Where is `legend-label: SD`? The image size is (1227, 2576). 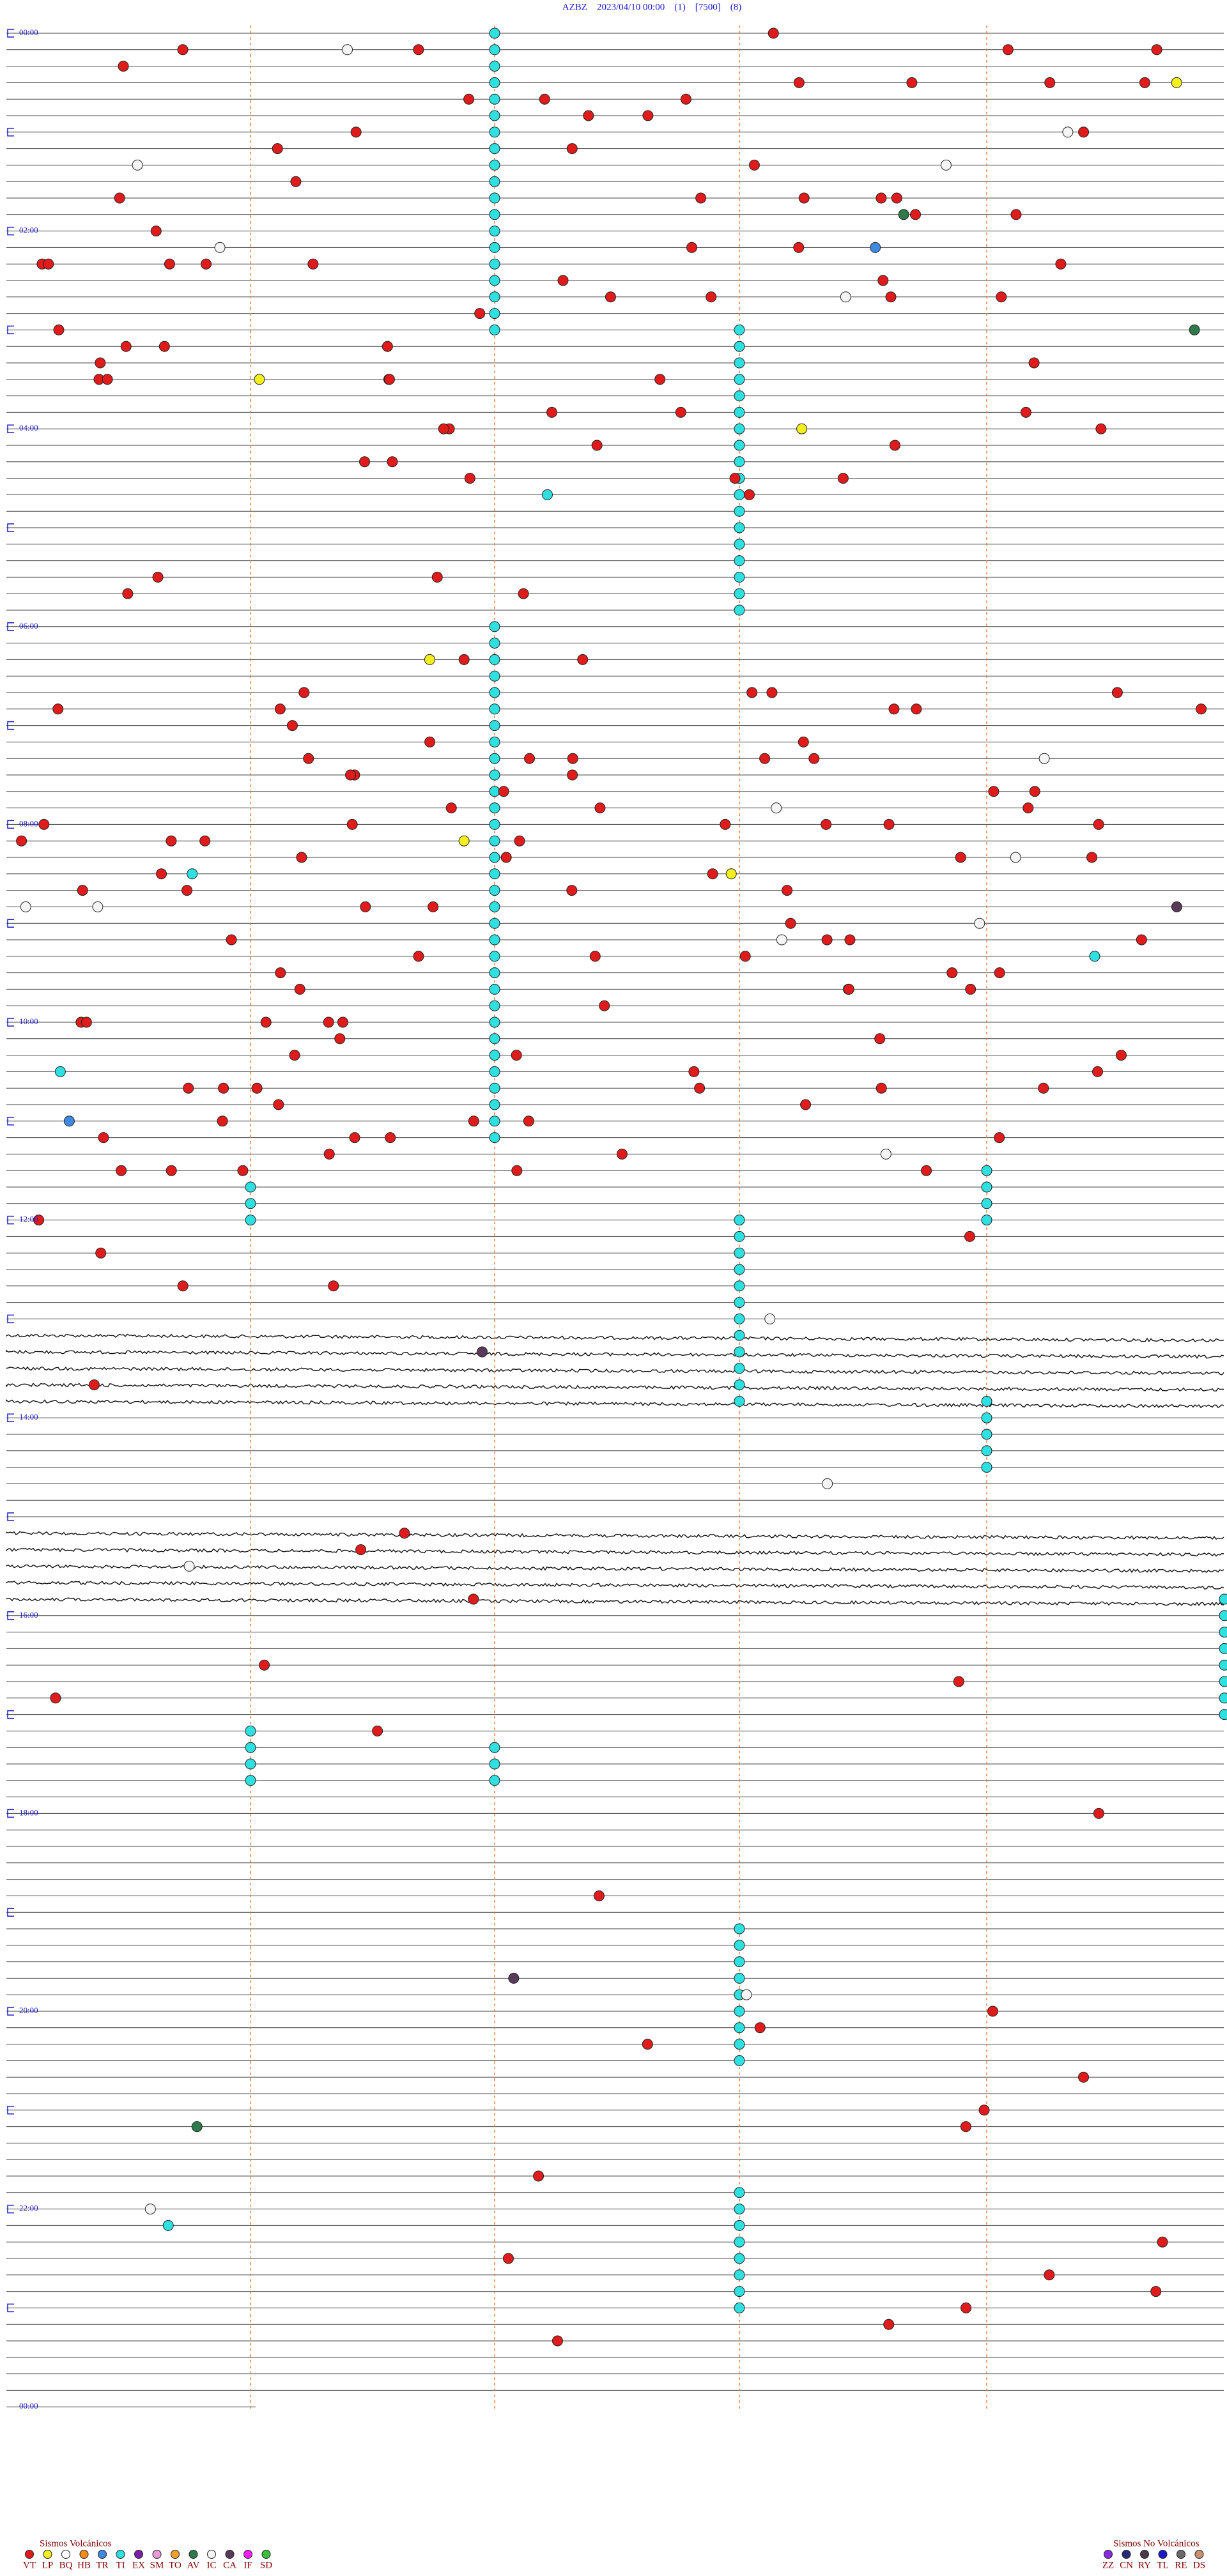
legend-label: SD is located at coordinates (266, 2565).